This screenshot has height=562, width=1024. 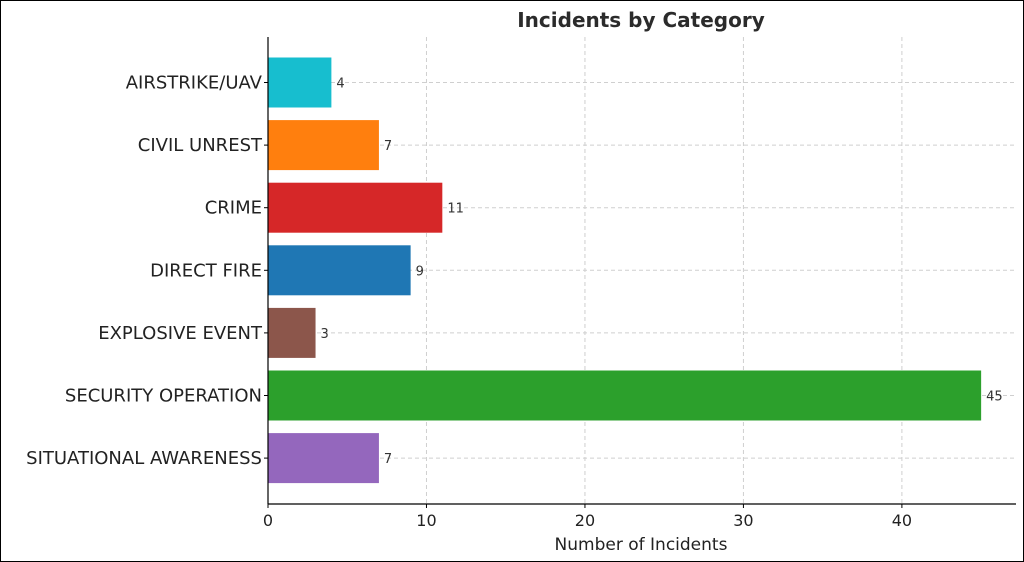 What do you see at coordinates (420, 271) in the screenshot?
I see `data-label-3: 9` at bounding box center [420, 271].